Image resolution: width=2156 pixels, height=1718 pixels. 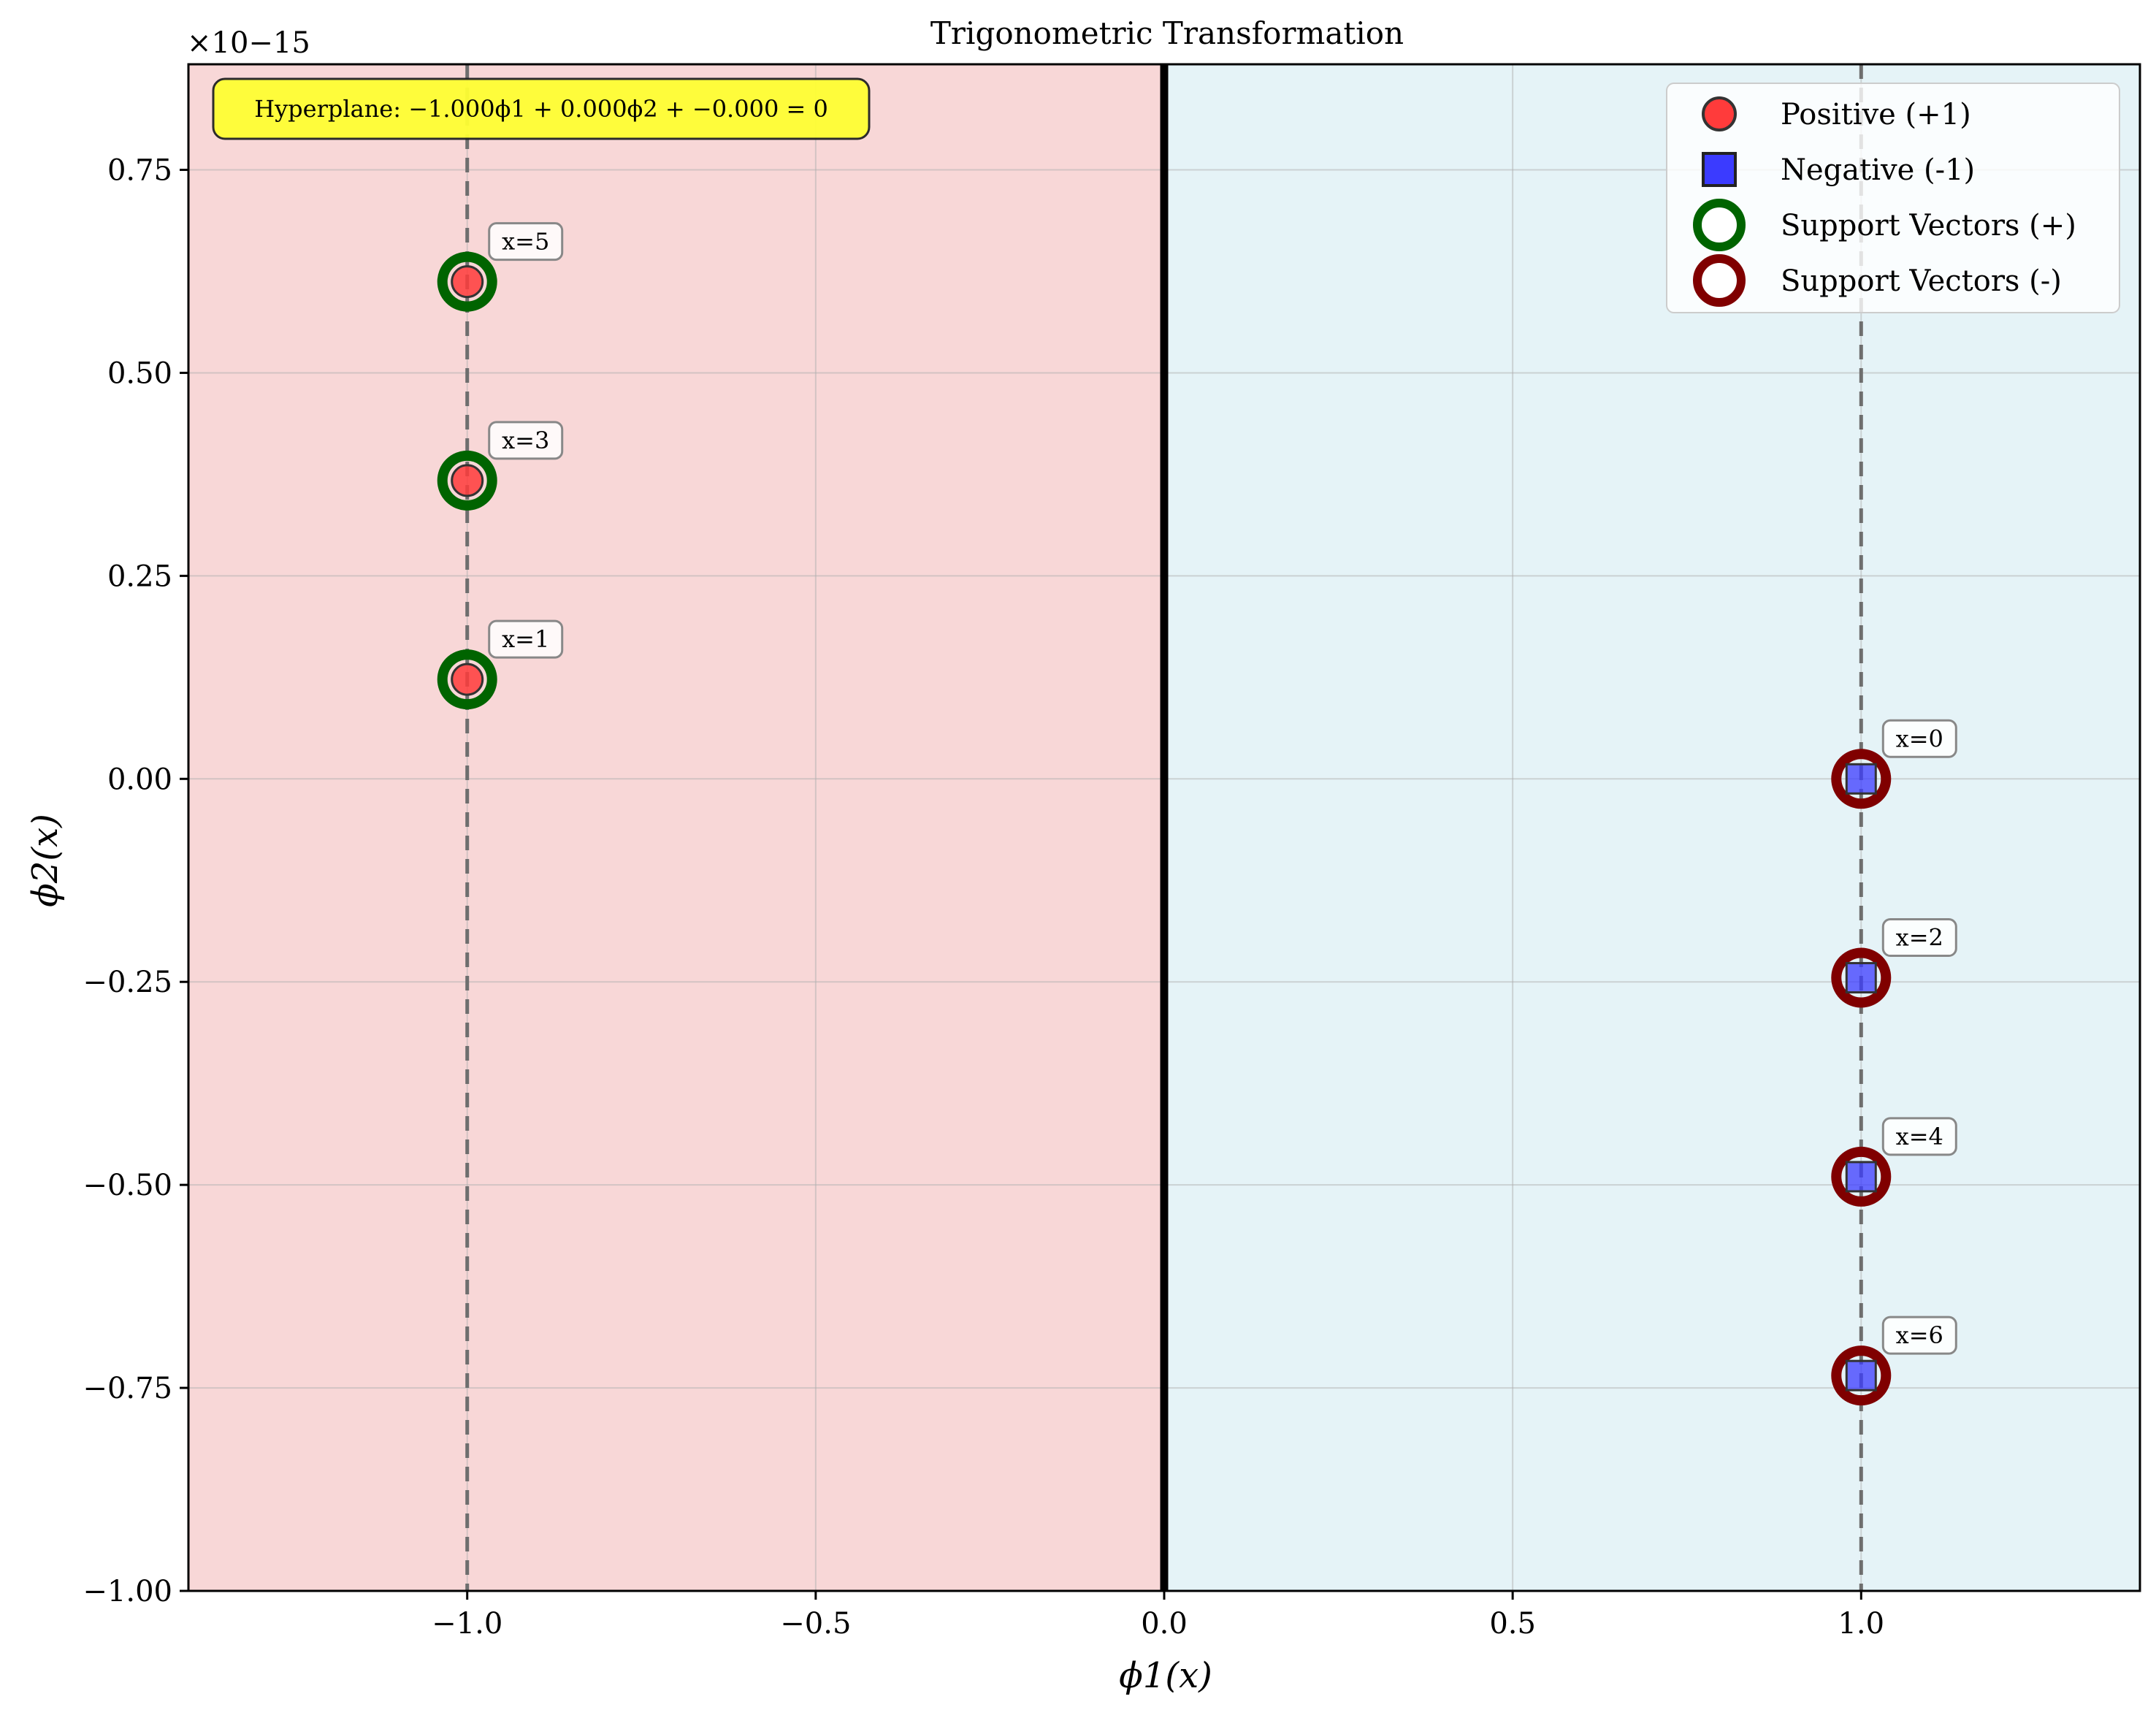 I want to click on point-label: x=1, so click(x=525, y=639).